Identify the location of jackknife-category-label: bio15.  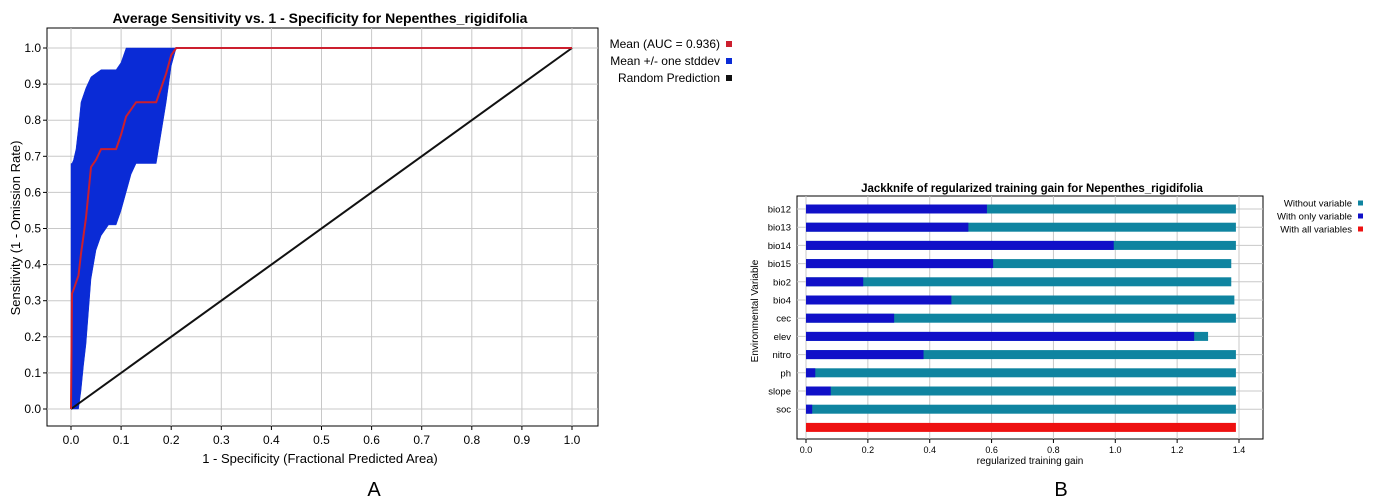
(779, 264).